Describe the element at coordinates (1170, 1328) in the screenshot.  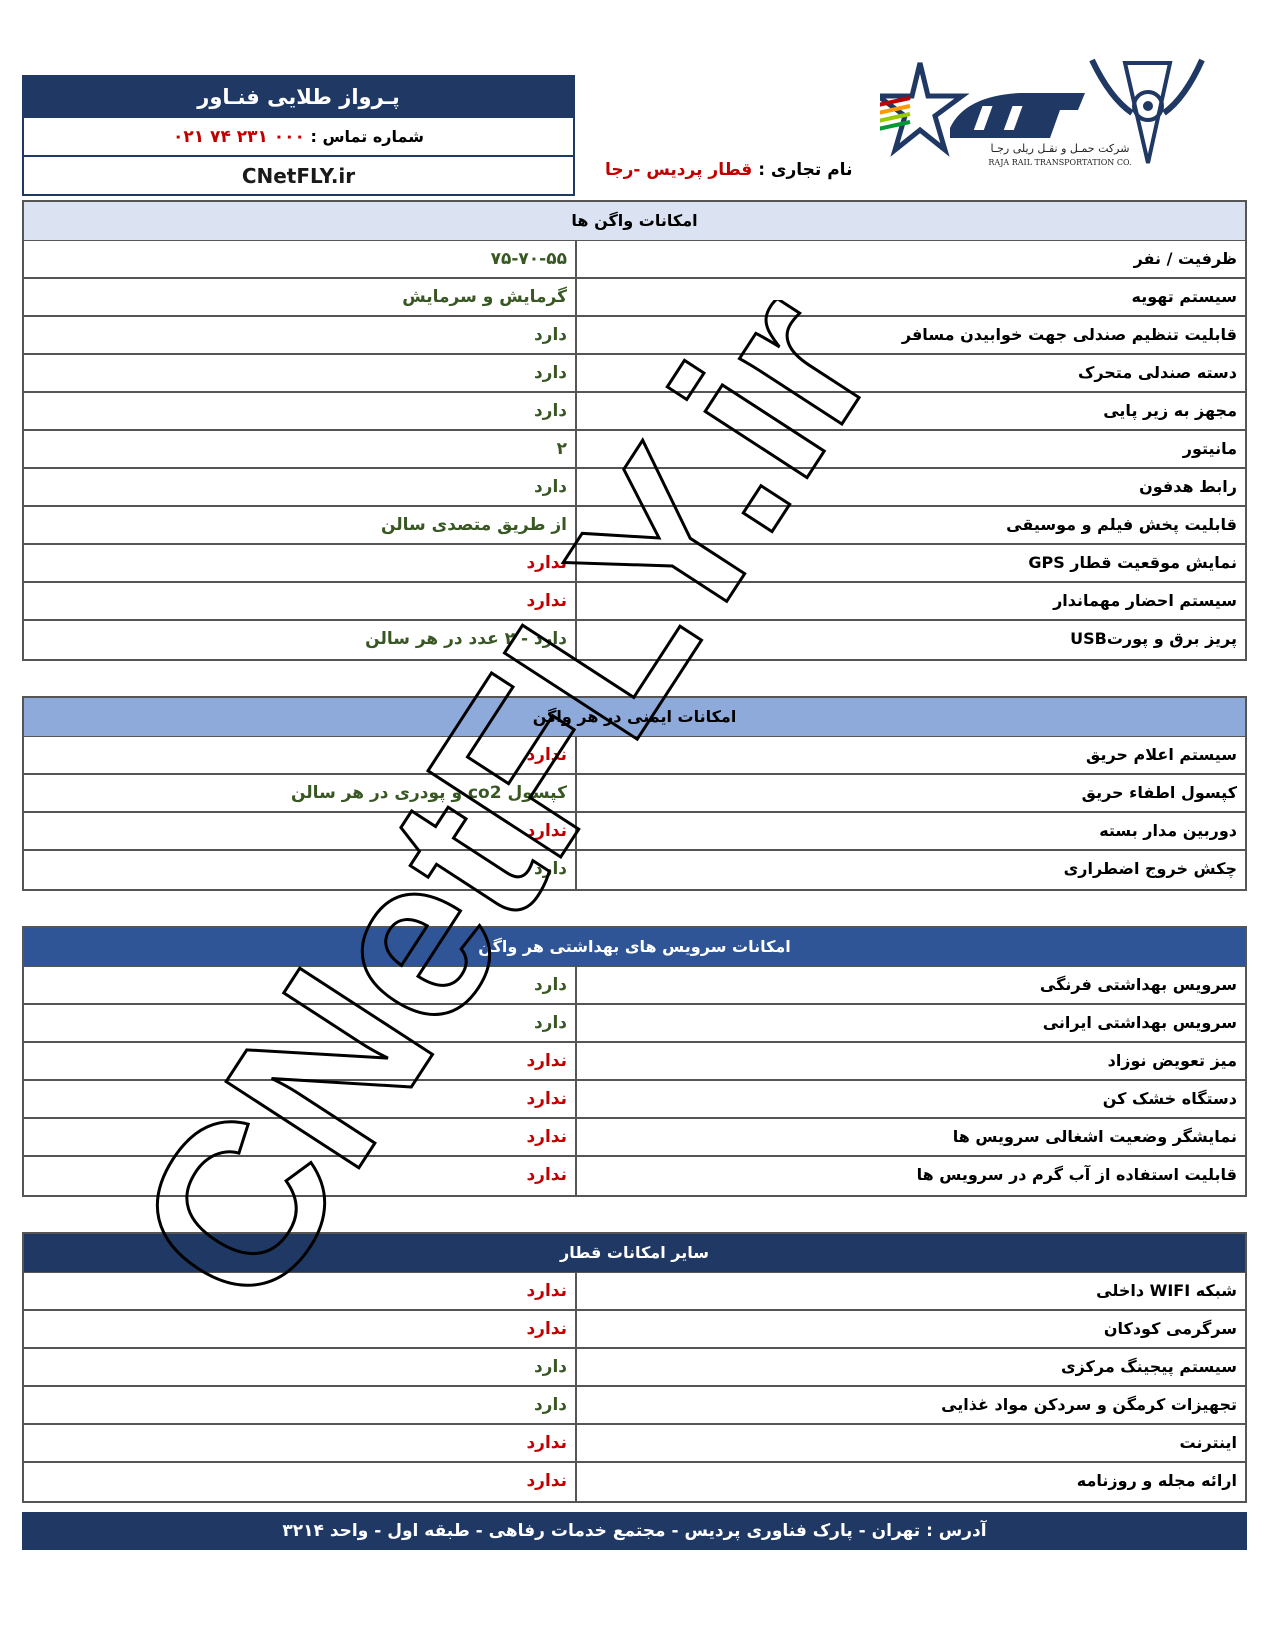
I see `feature-label: سرگرمی کودکان` at that location.